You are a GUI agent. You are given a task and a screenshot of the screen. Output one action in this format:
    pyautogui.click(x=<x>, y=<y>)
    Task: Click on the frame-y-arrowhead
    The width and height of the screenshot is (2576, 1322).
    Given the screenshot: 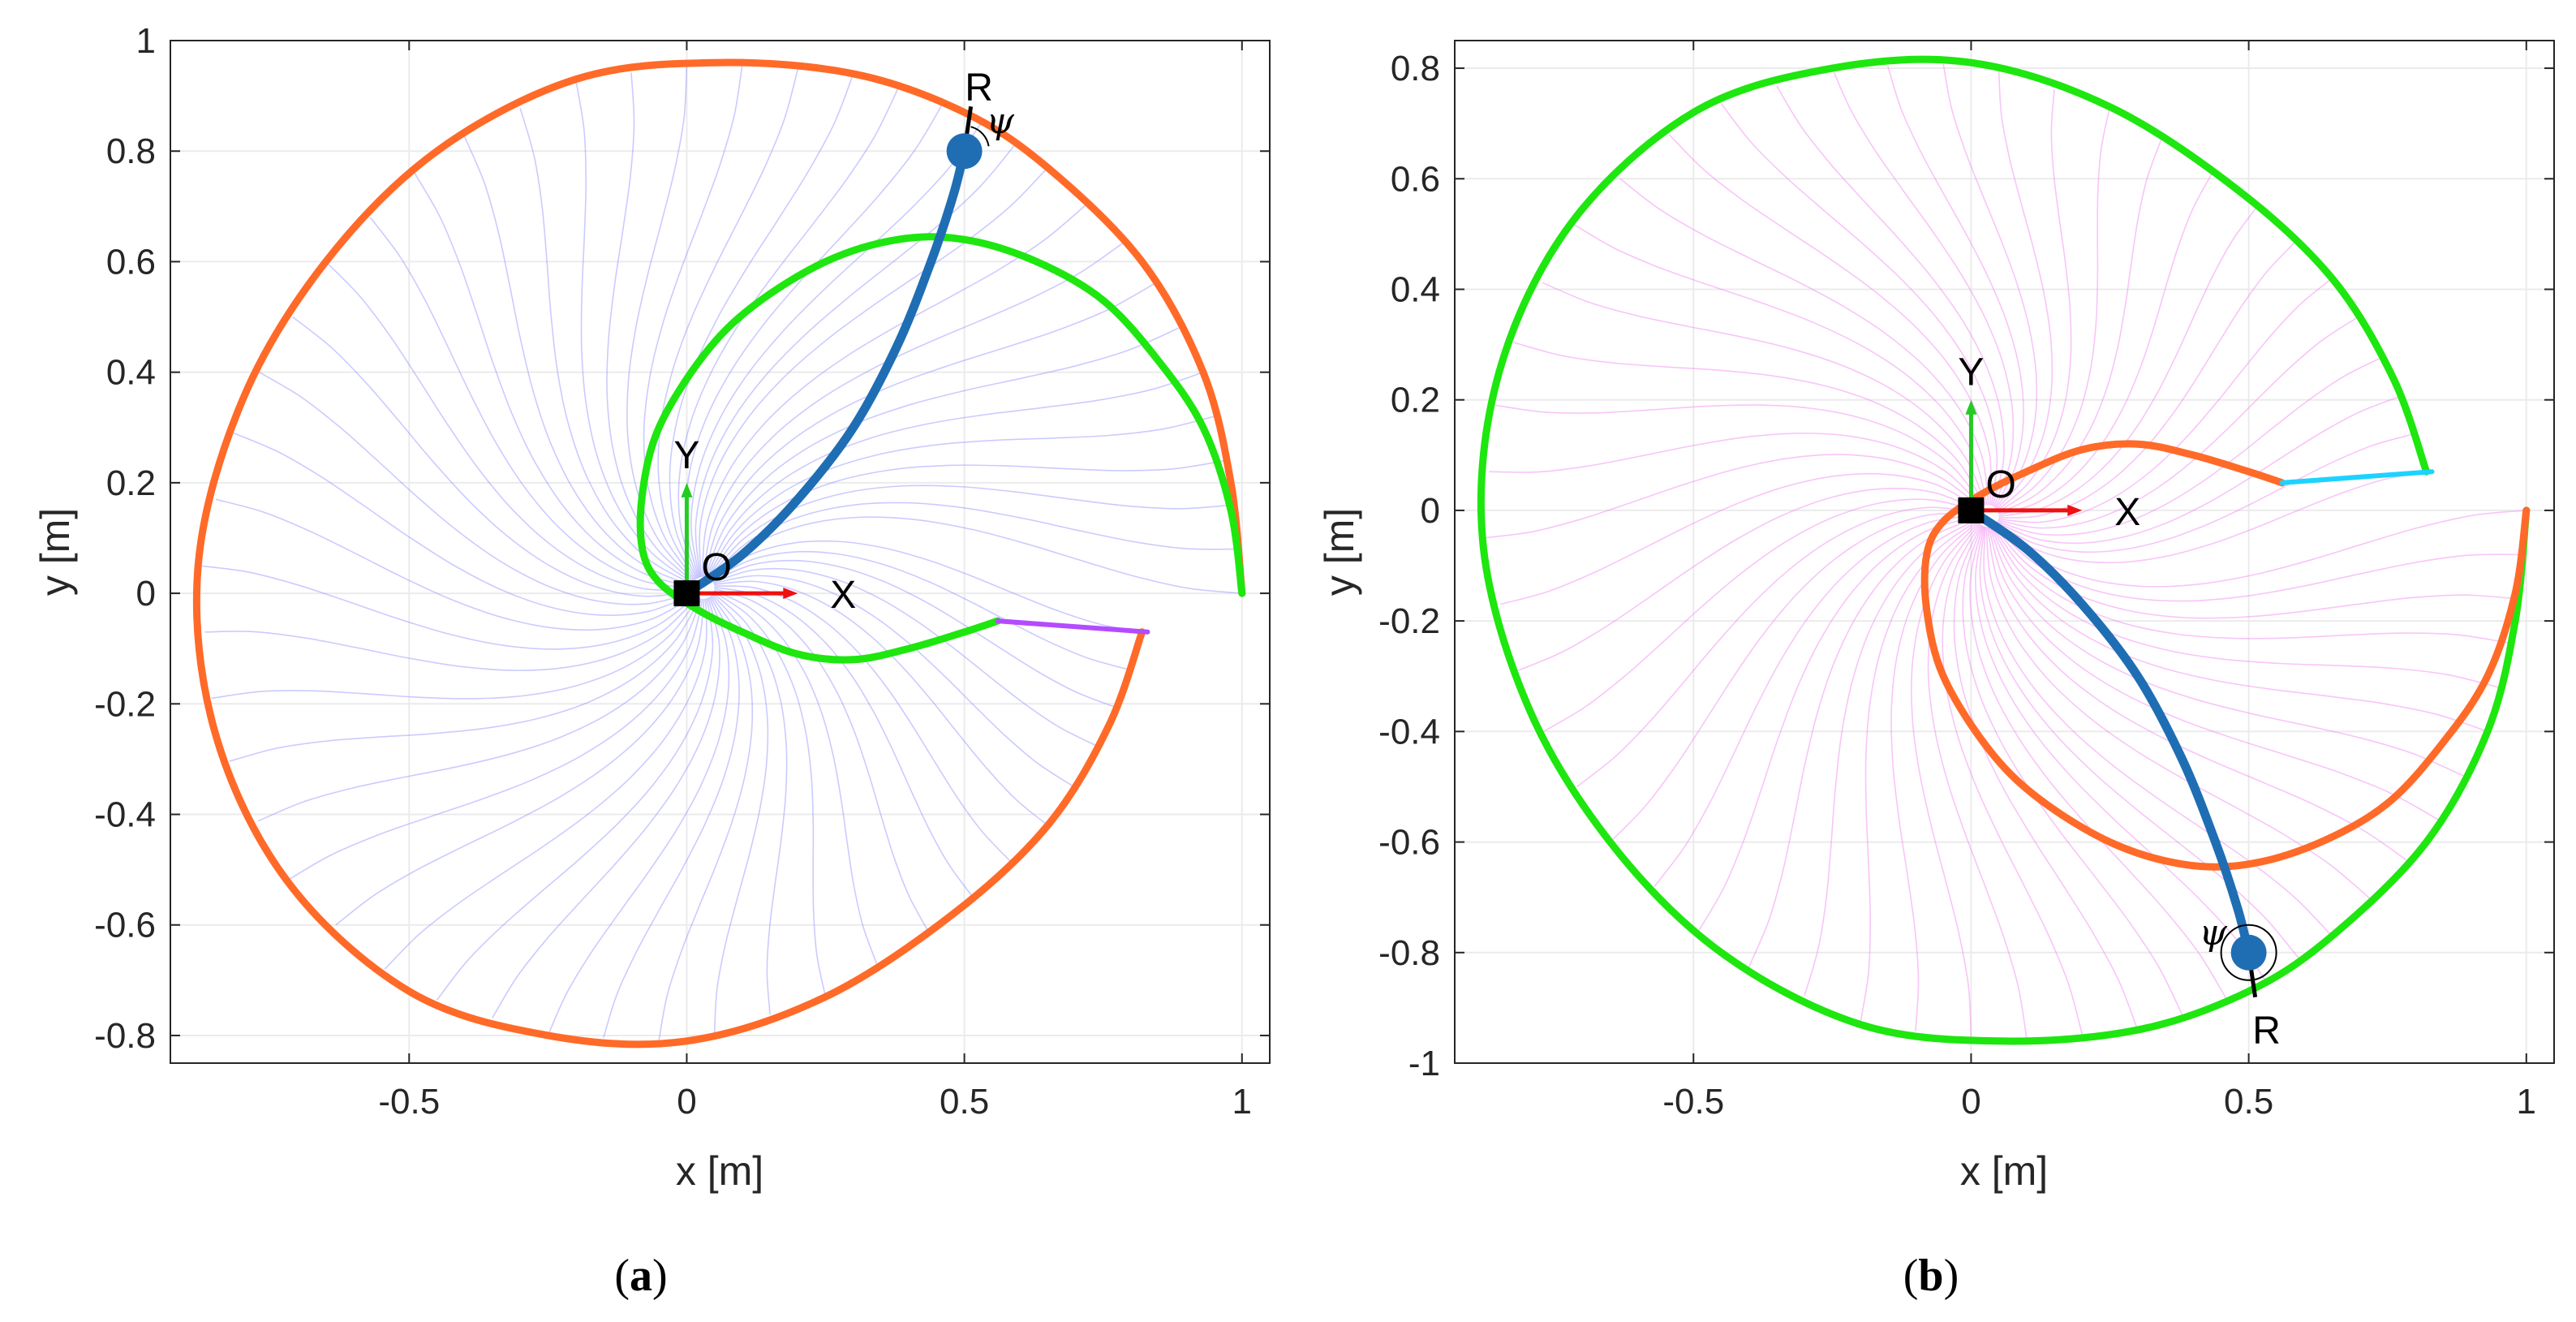 What is the action you would take?
    pyautogui.click(x=687, y=490)
    